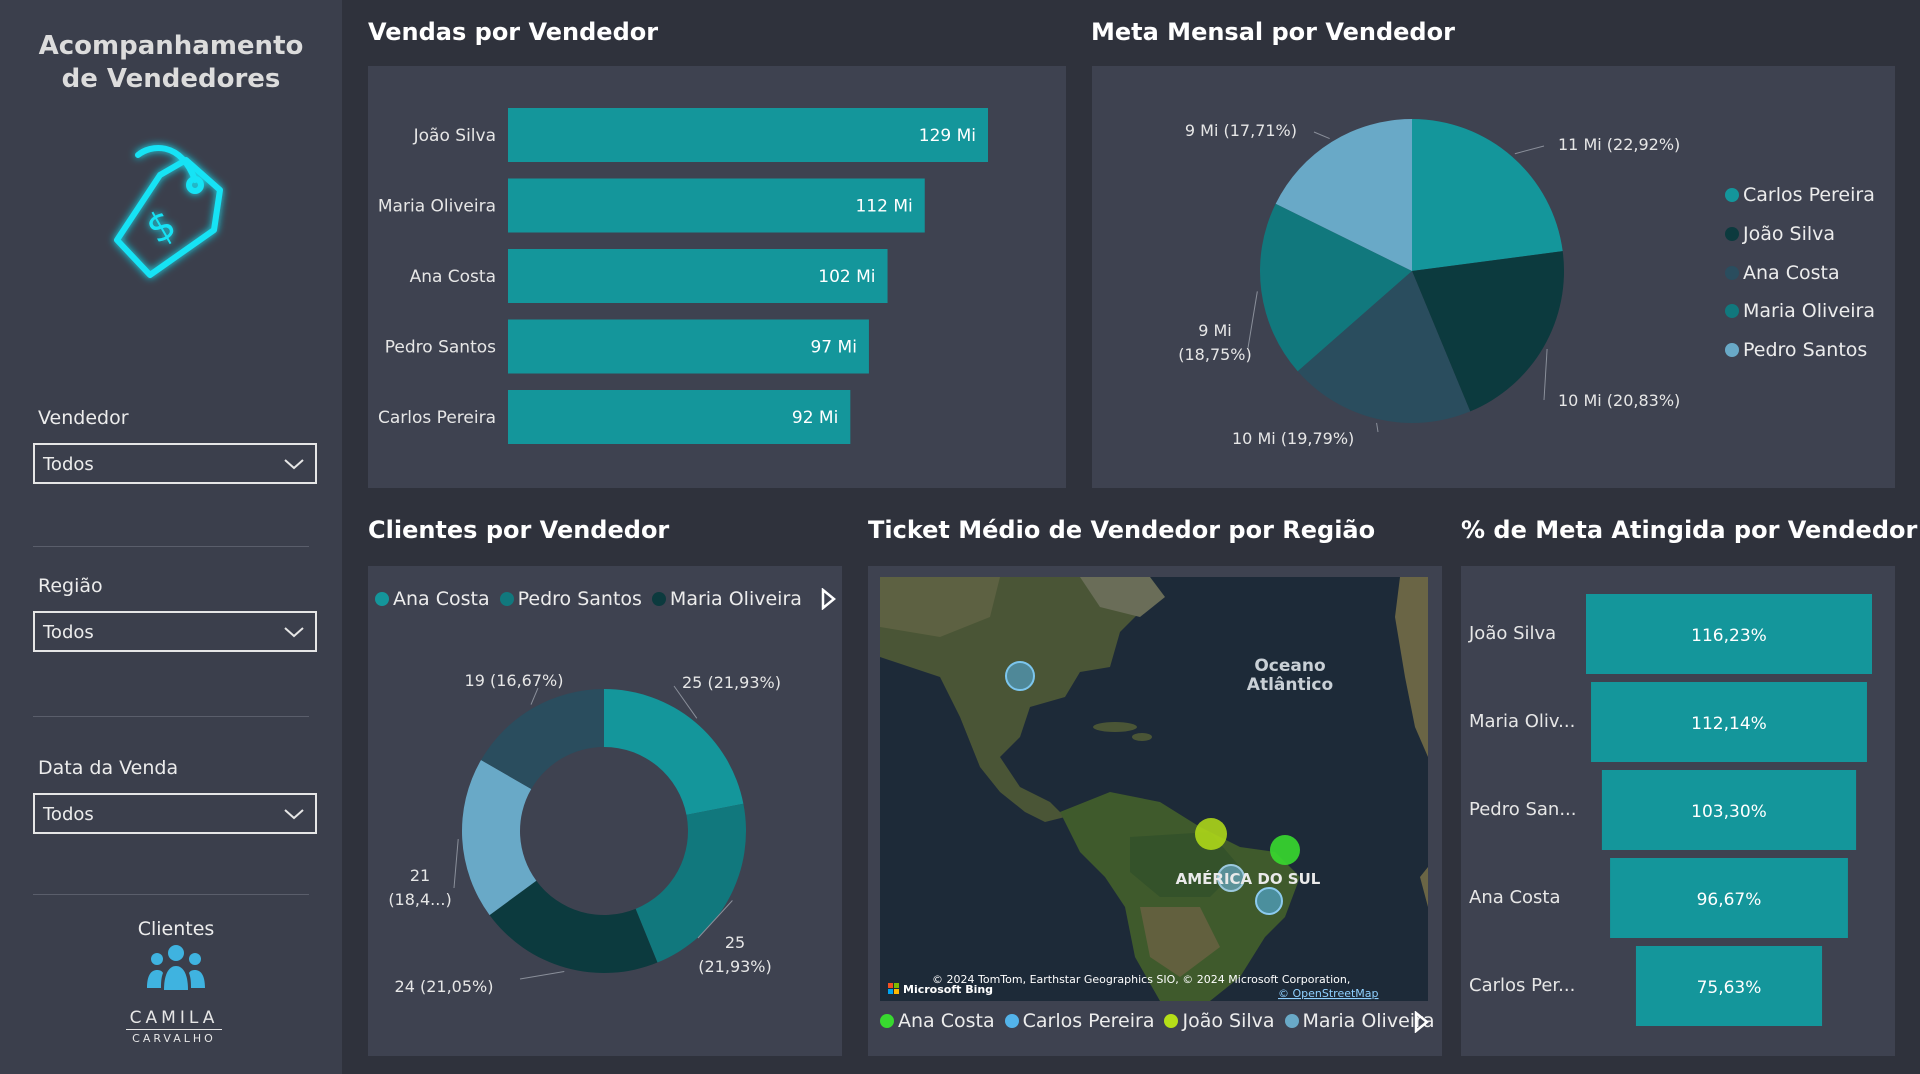  What do you see at coordinates (454, 136) in the screenshot?
I see `bar-category-label: João Silva` at bounding box center [454, 136].